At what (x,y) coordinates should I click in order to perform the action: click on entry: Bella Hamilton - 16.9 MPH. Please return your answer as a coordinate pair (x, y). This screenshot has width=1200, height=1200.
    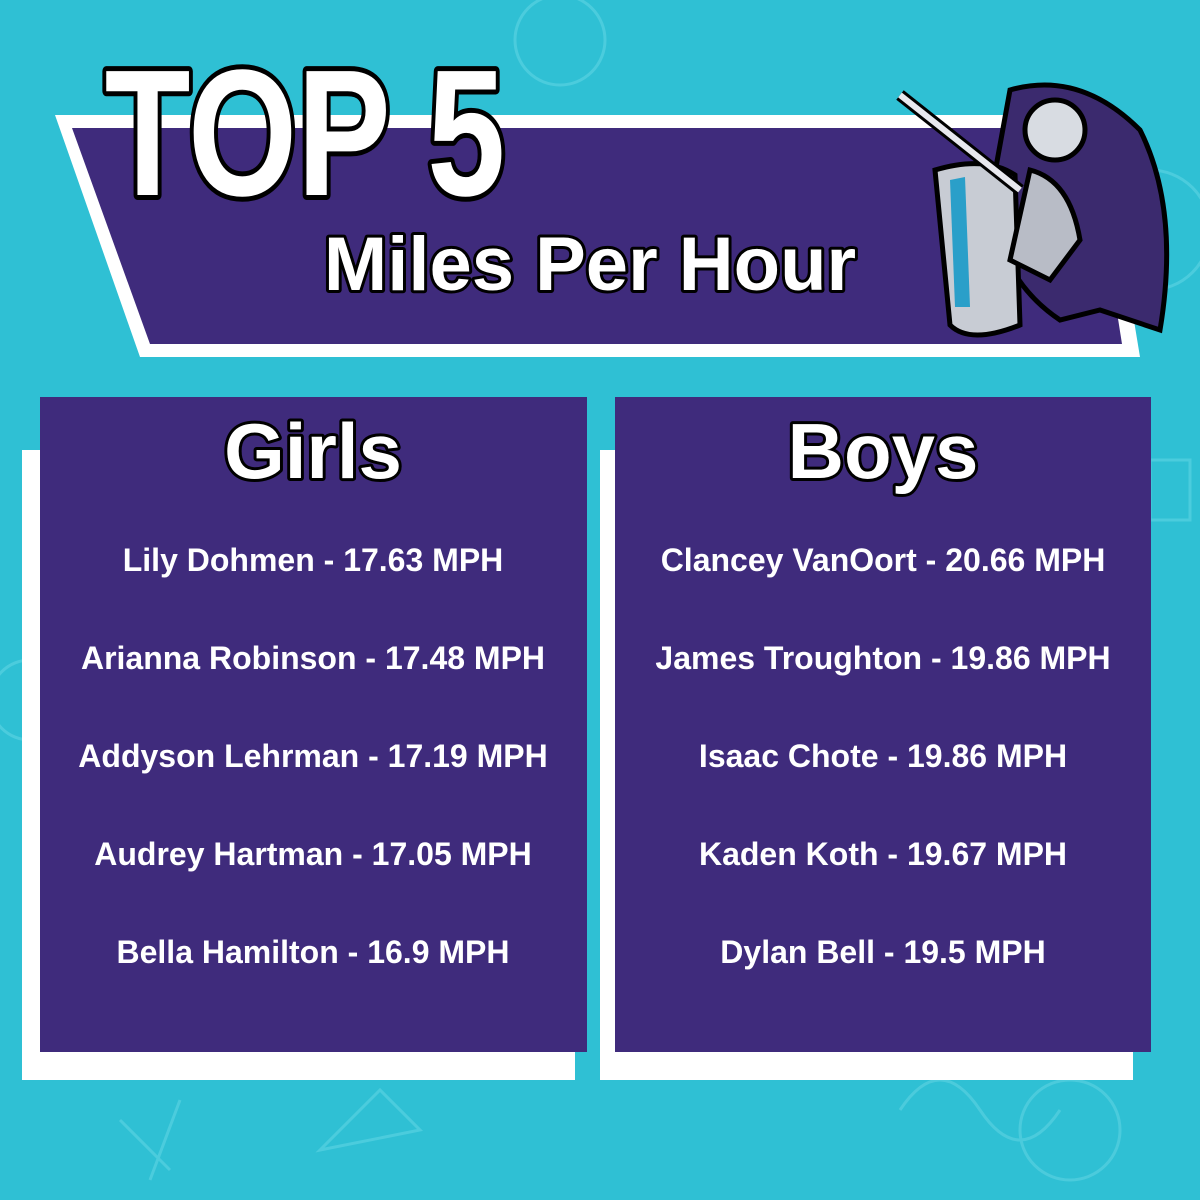
    Looking at the image, I should click on (313, 952).